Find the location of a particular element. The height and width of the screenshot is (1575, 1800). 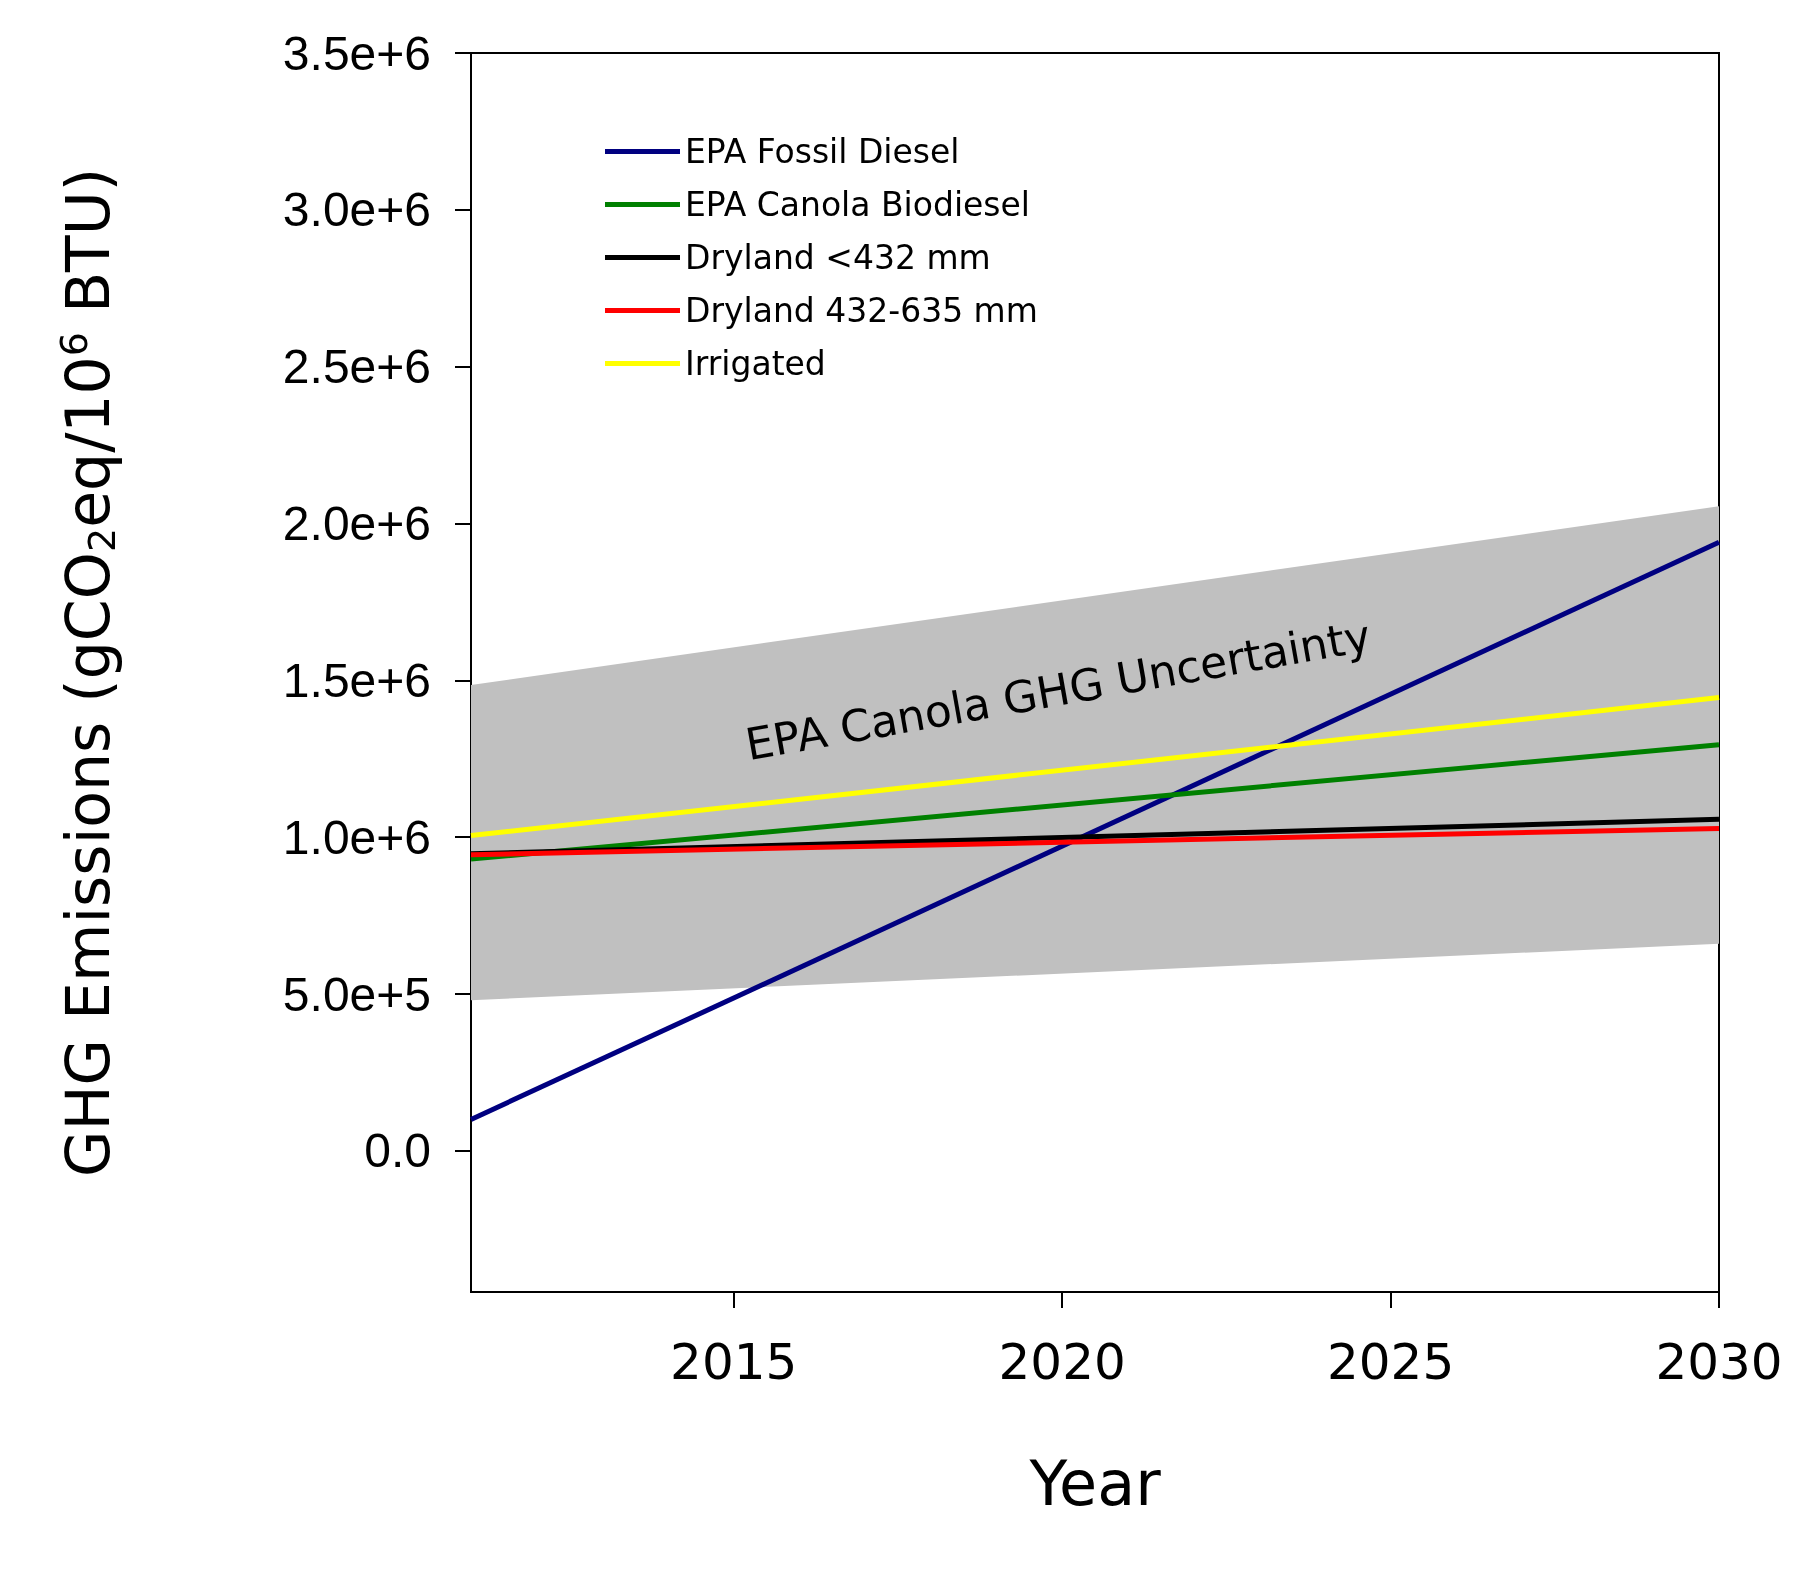

x-tick-label: 2015 is located at coordinates (734, 1362).